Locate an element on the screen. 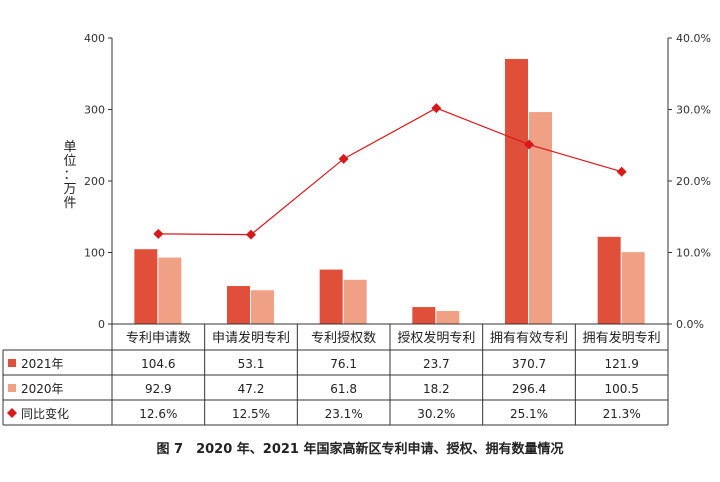 This screenshot has height=482, width=720. left-tick-label: 400 is located at coordinates (94, 38).